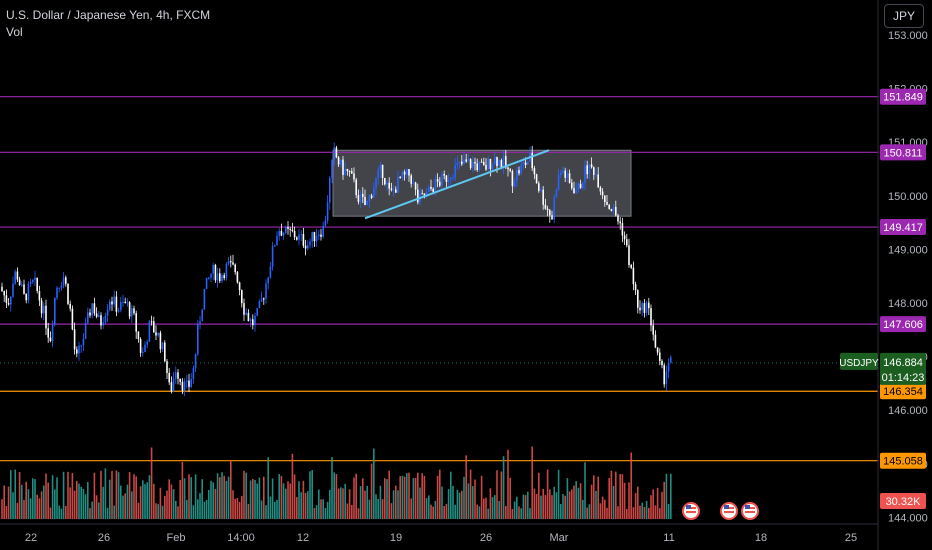 The image size is (932, 550). What do you see at coordinates (559, 538) in the screenshot?
I see `time-tick-label: Mar` at bounding box center [559, 538].